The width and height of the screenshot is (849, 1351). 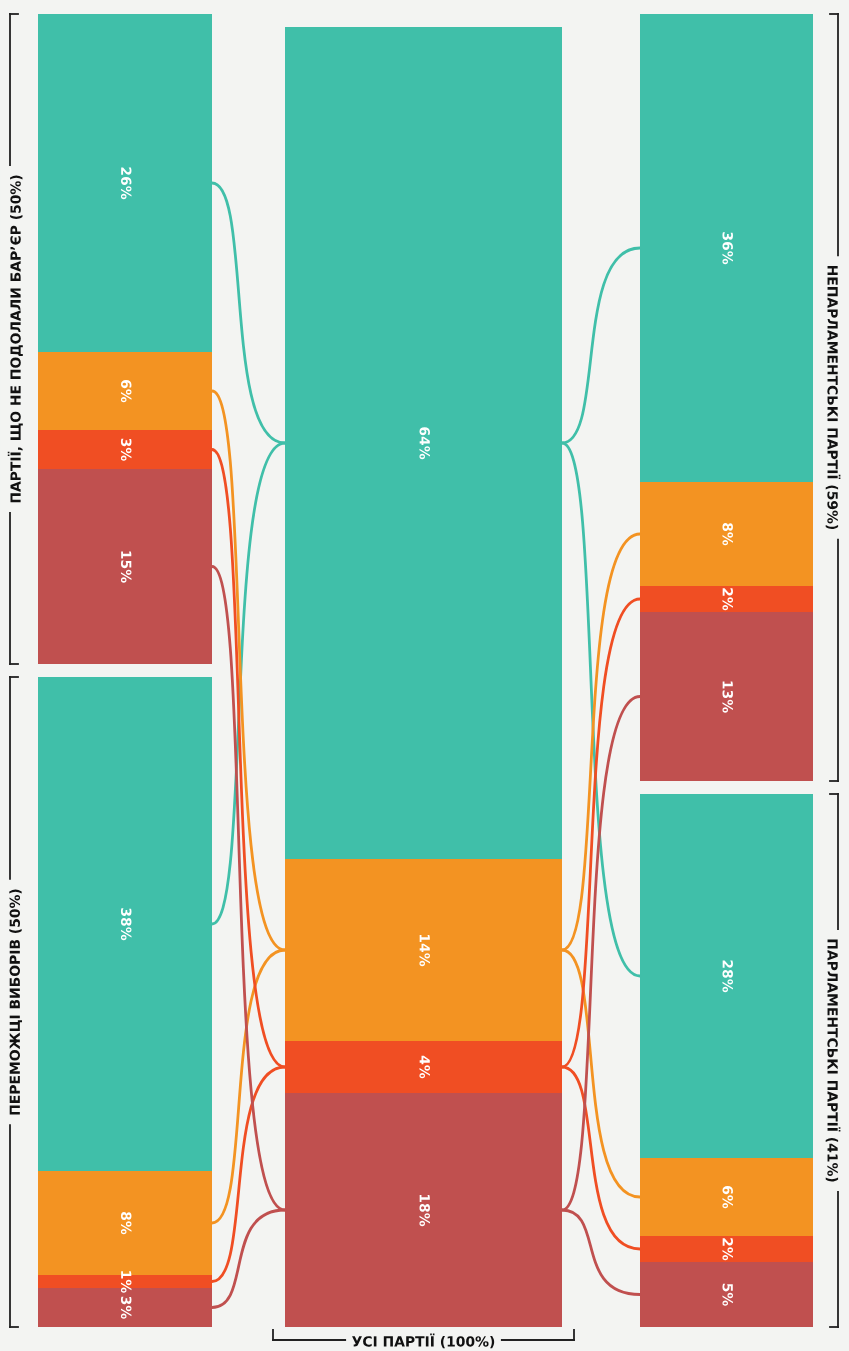 I want to click on data-label: 13%, so click(x=727, y=697).